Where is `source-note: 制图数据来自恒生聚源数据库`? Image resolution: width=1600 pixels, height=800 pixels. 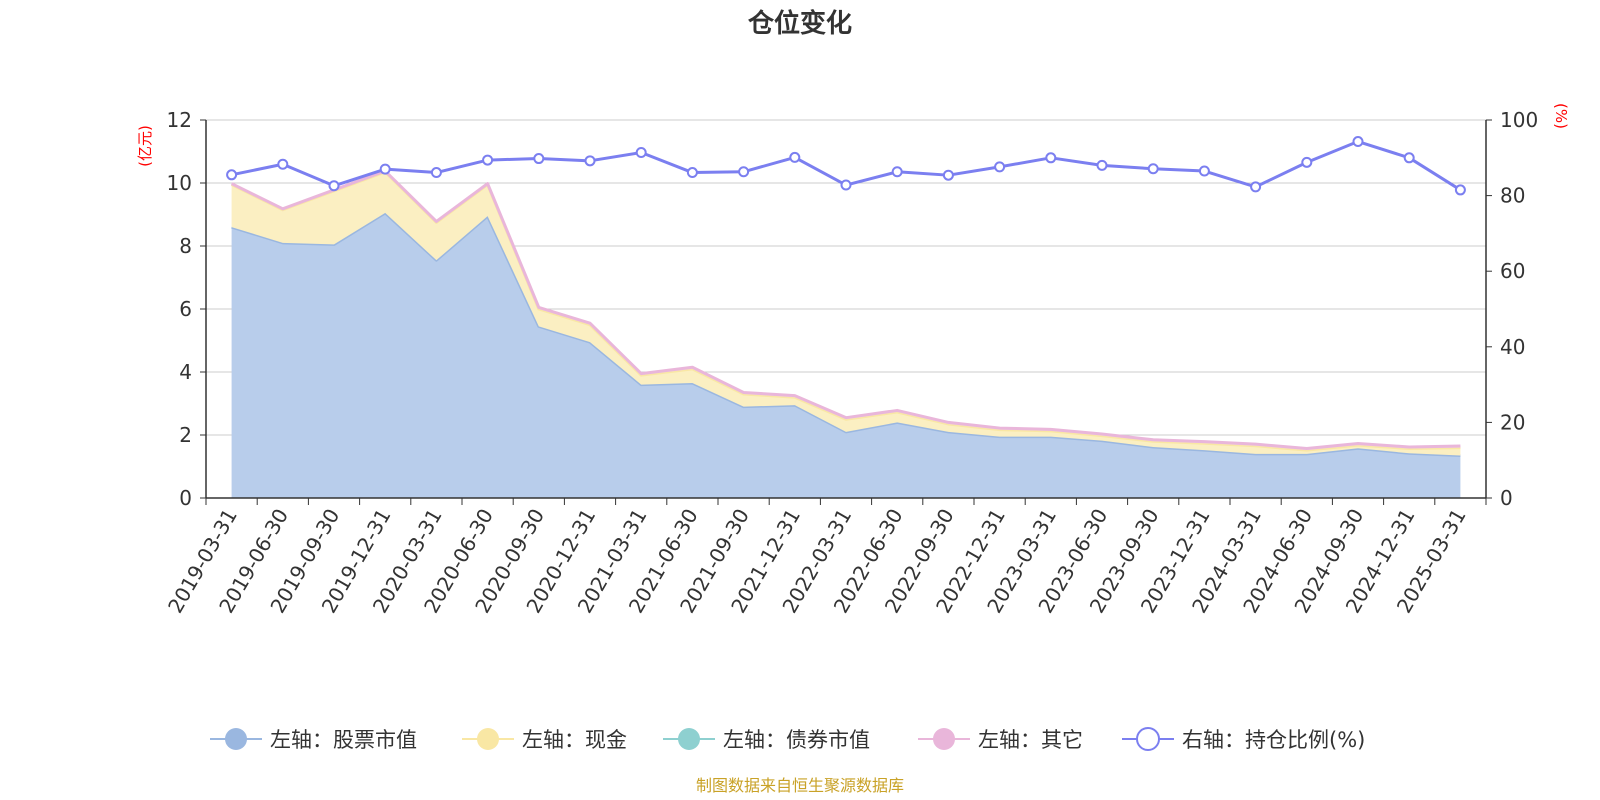 source-note: 制图数据来自恒生聚源数据库 is located at coordinates (800, 785).